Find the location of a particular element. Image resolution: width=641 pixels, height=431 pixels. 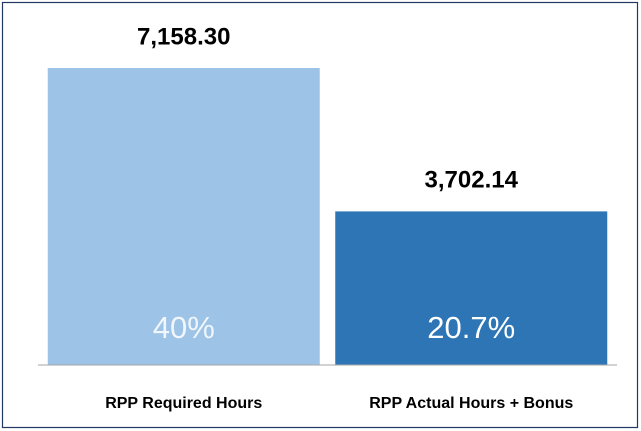

x-tick-label: RPP Required Hours is located at coordinates (183, 403).